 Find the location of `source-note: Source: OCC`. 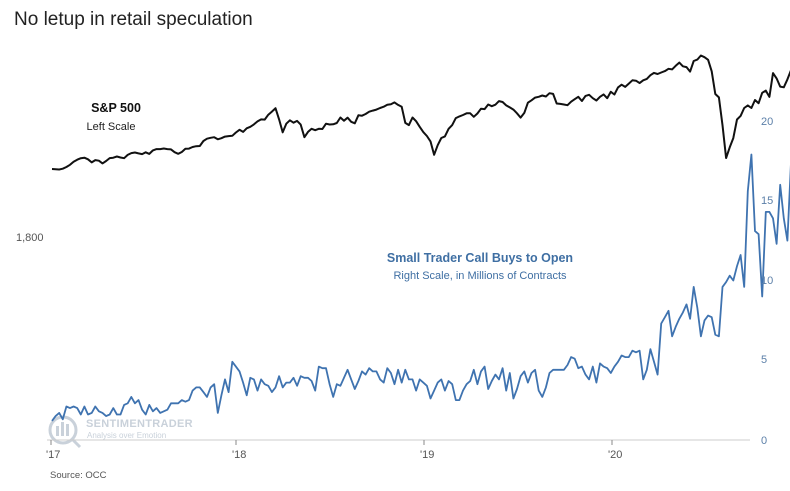

source-note: Source: OCC is located at coordinates (78, 475).